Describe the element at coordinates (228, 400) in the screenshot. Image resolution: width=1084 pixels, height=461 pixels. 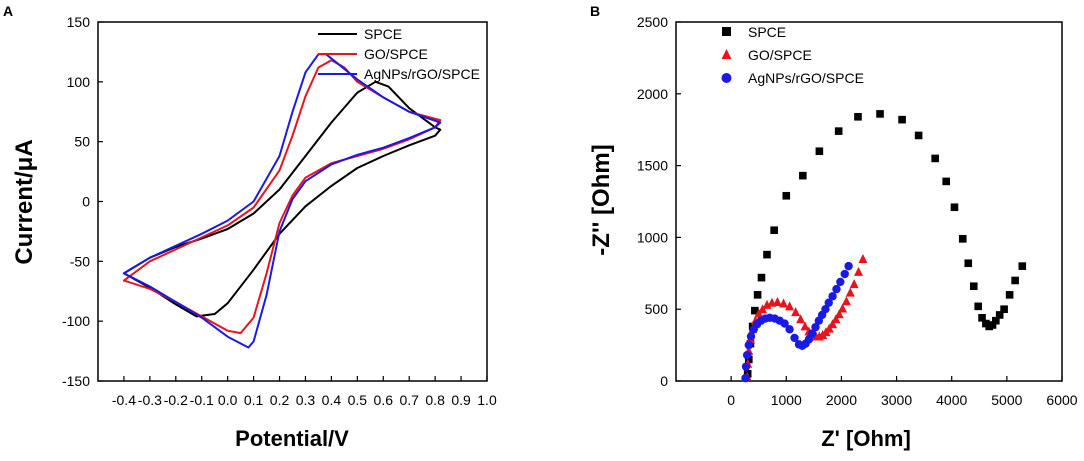
I see `chart-a-xtick-label: 0.0` at that location.